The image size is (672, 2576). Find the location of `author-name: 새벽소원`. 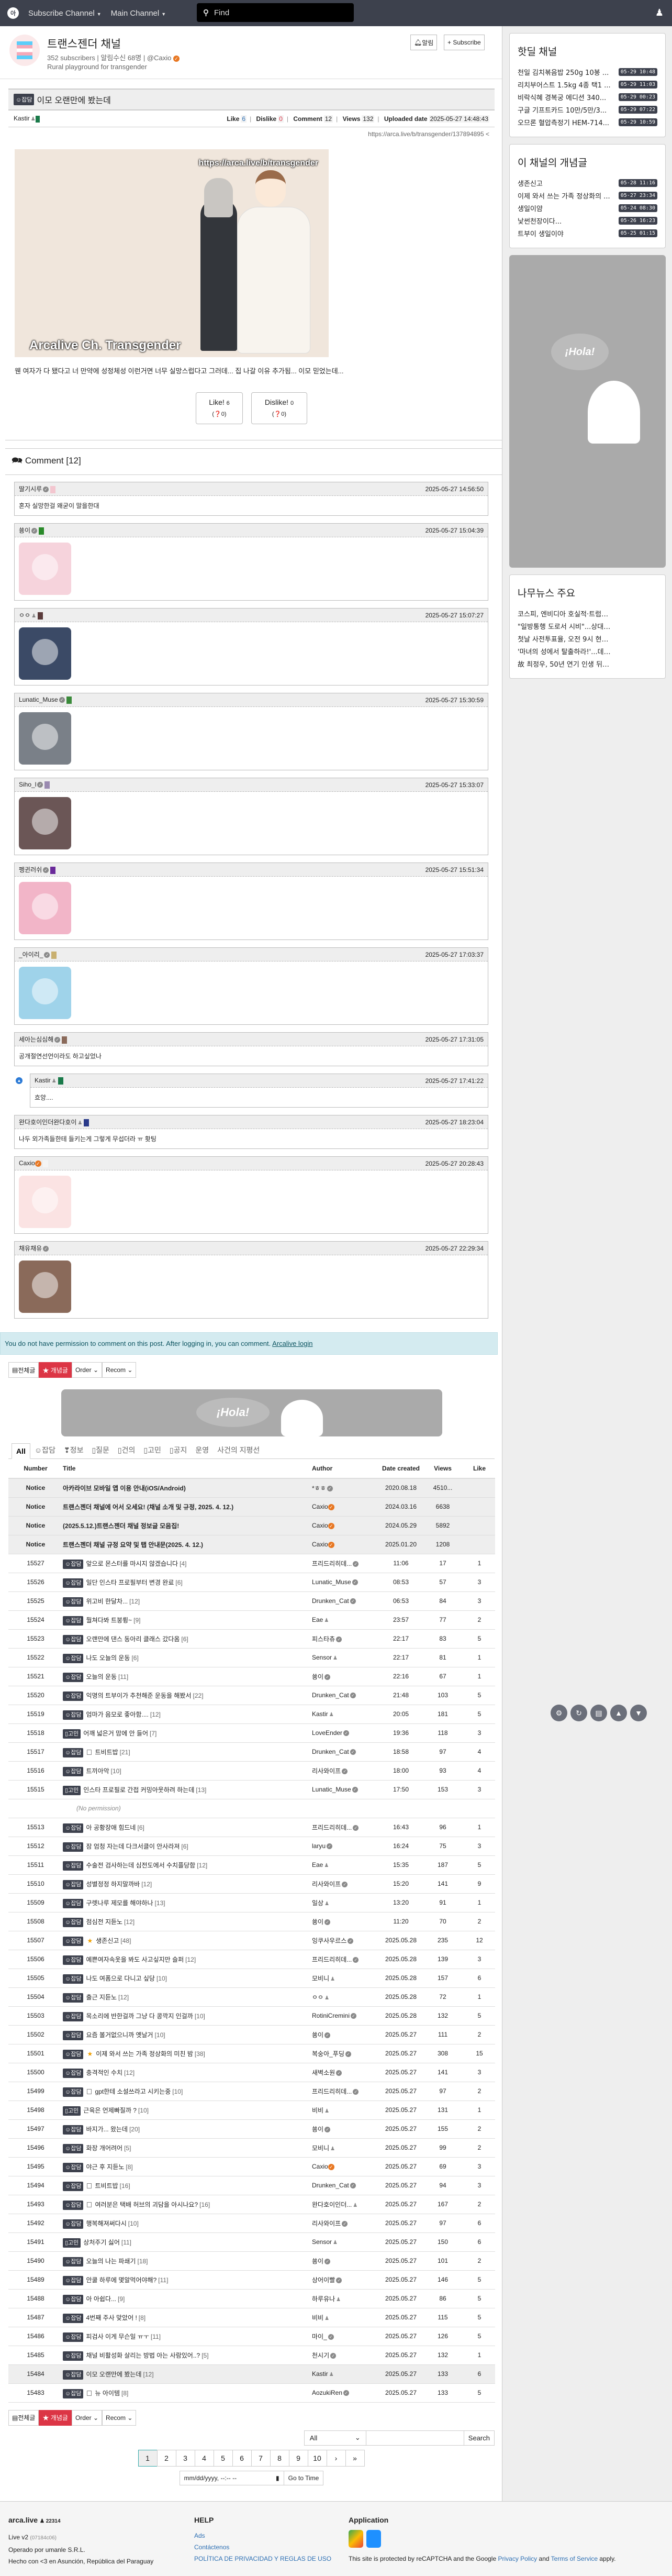

author-name: 새벽소원 is located at coordinates (323, 2072).